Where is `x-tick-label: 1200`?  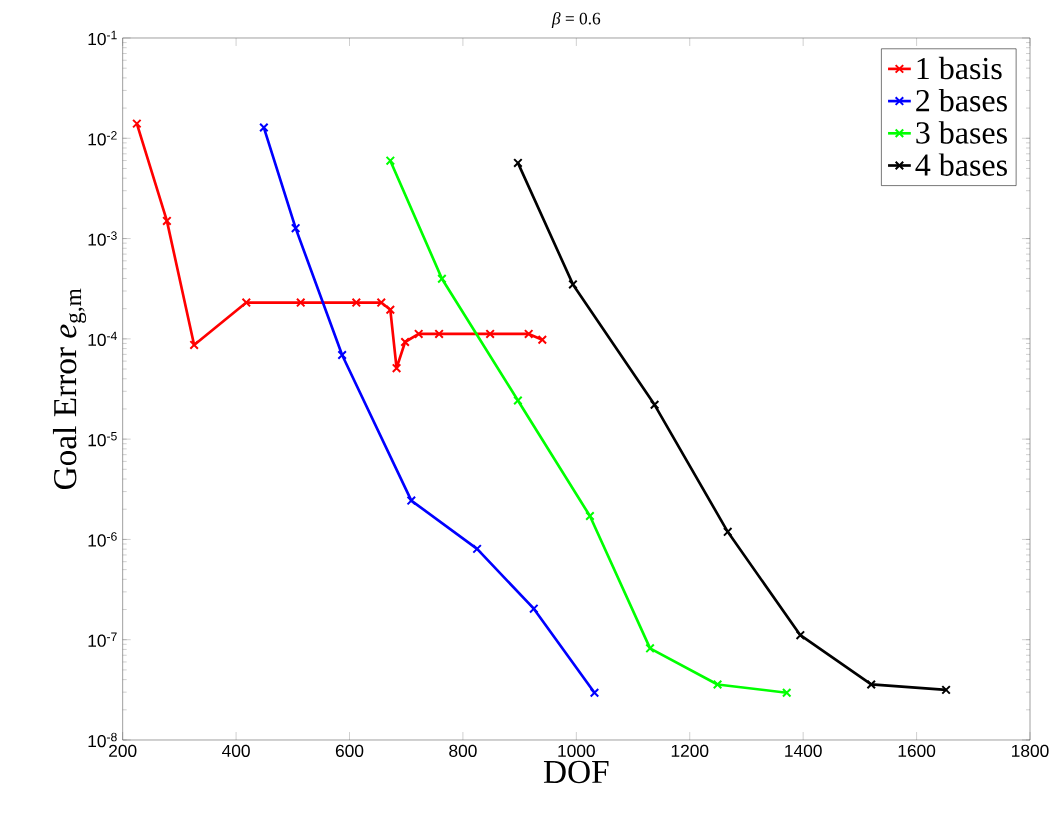
x-tick-label: 1200 is located at coordinates (690, 750).